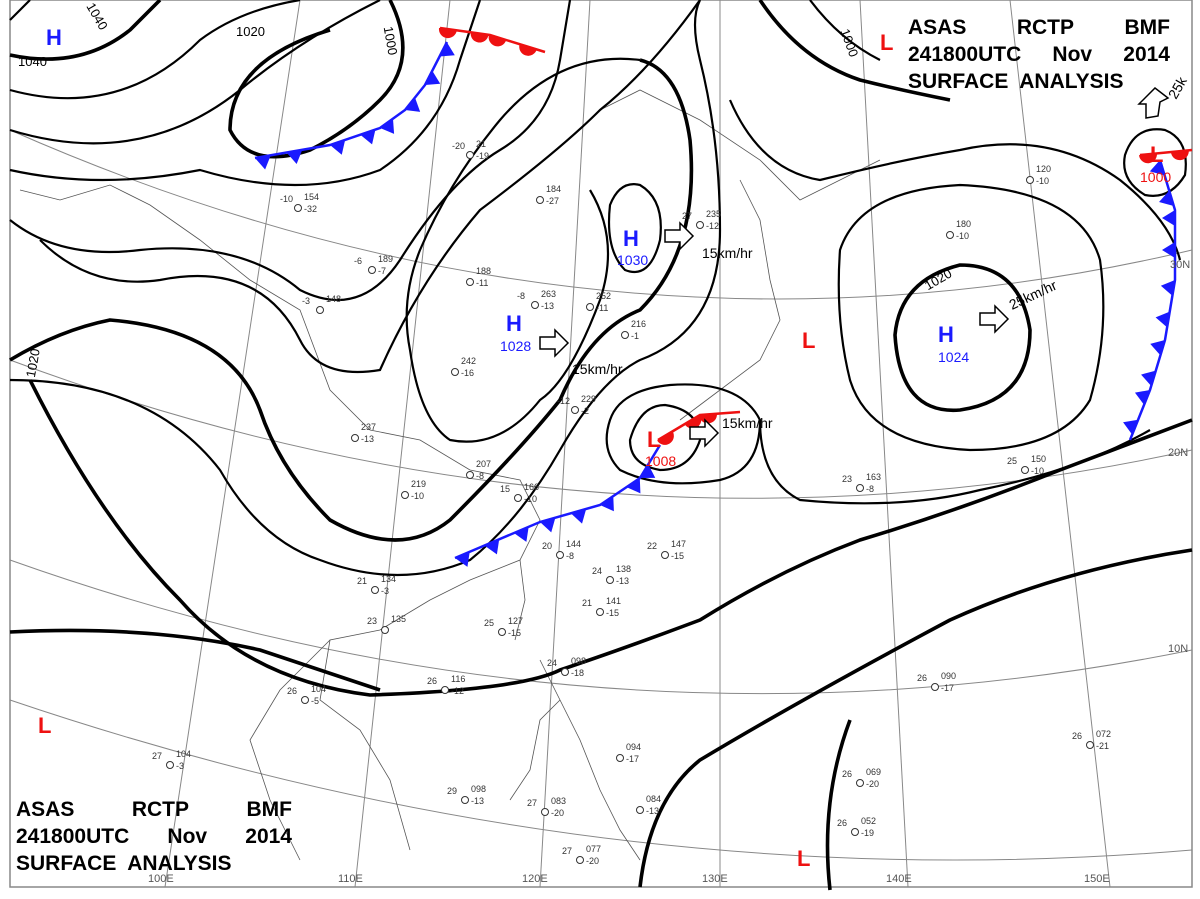 This screenshot has height=899, width=1200. Describe the element at coordinates (446, 685) in the screenshot. I see `station-plot: 26 116 -12` at that location.